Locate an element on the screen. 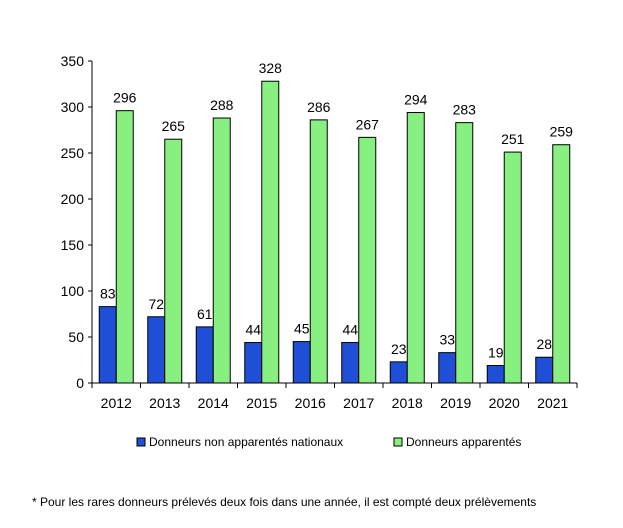 The width and height of the screenshot is (623, 528). data-label: 72 is located at coordinates (156, 304).